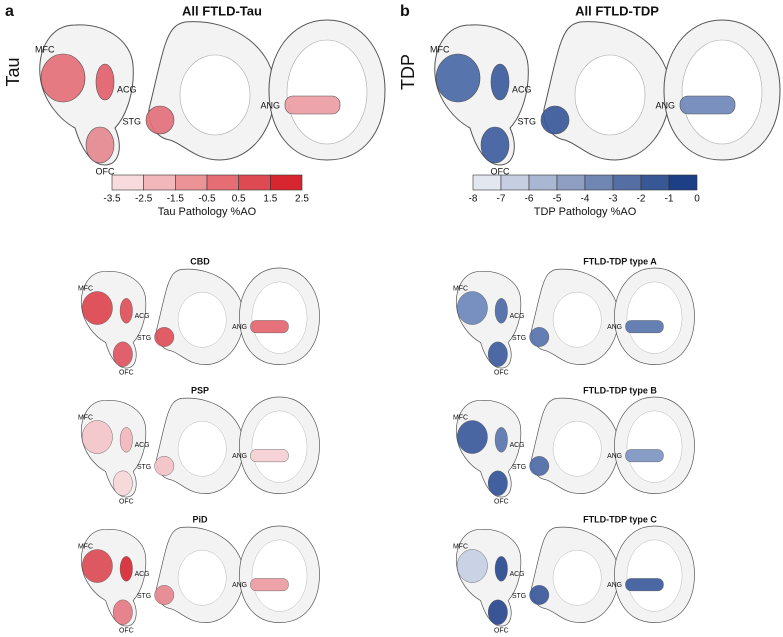 The height and width of the screenshot is (637, 783). I want to click on colorbar-tick-label: -2, so click(641, 199).